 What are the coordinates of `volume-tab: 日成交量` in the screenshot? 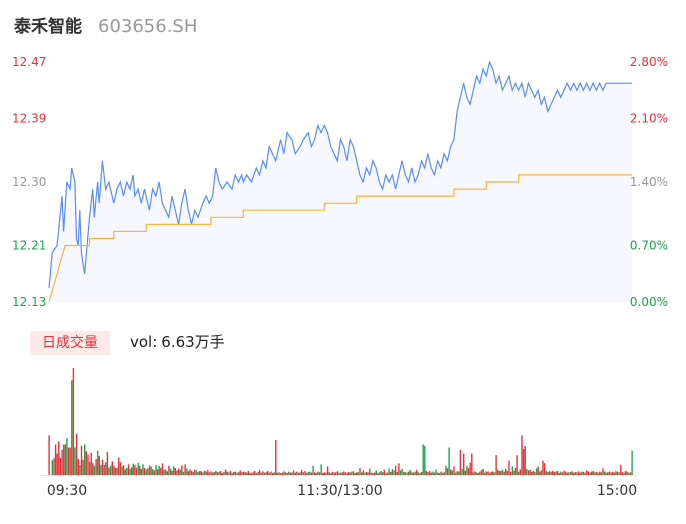 It's located at (70, 343).